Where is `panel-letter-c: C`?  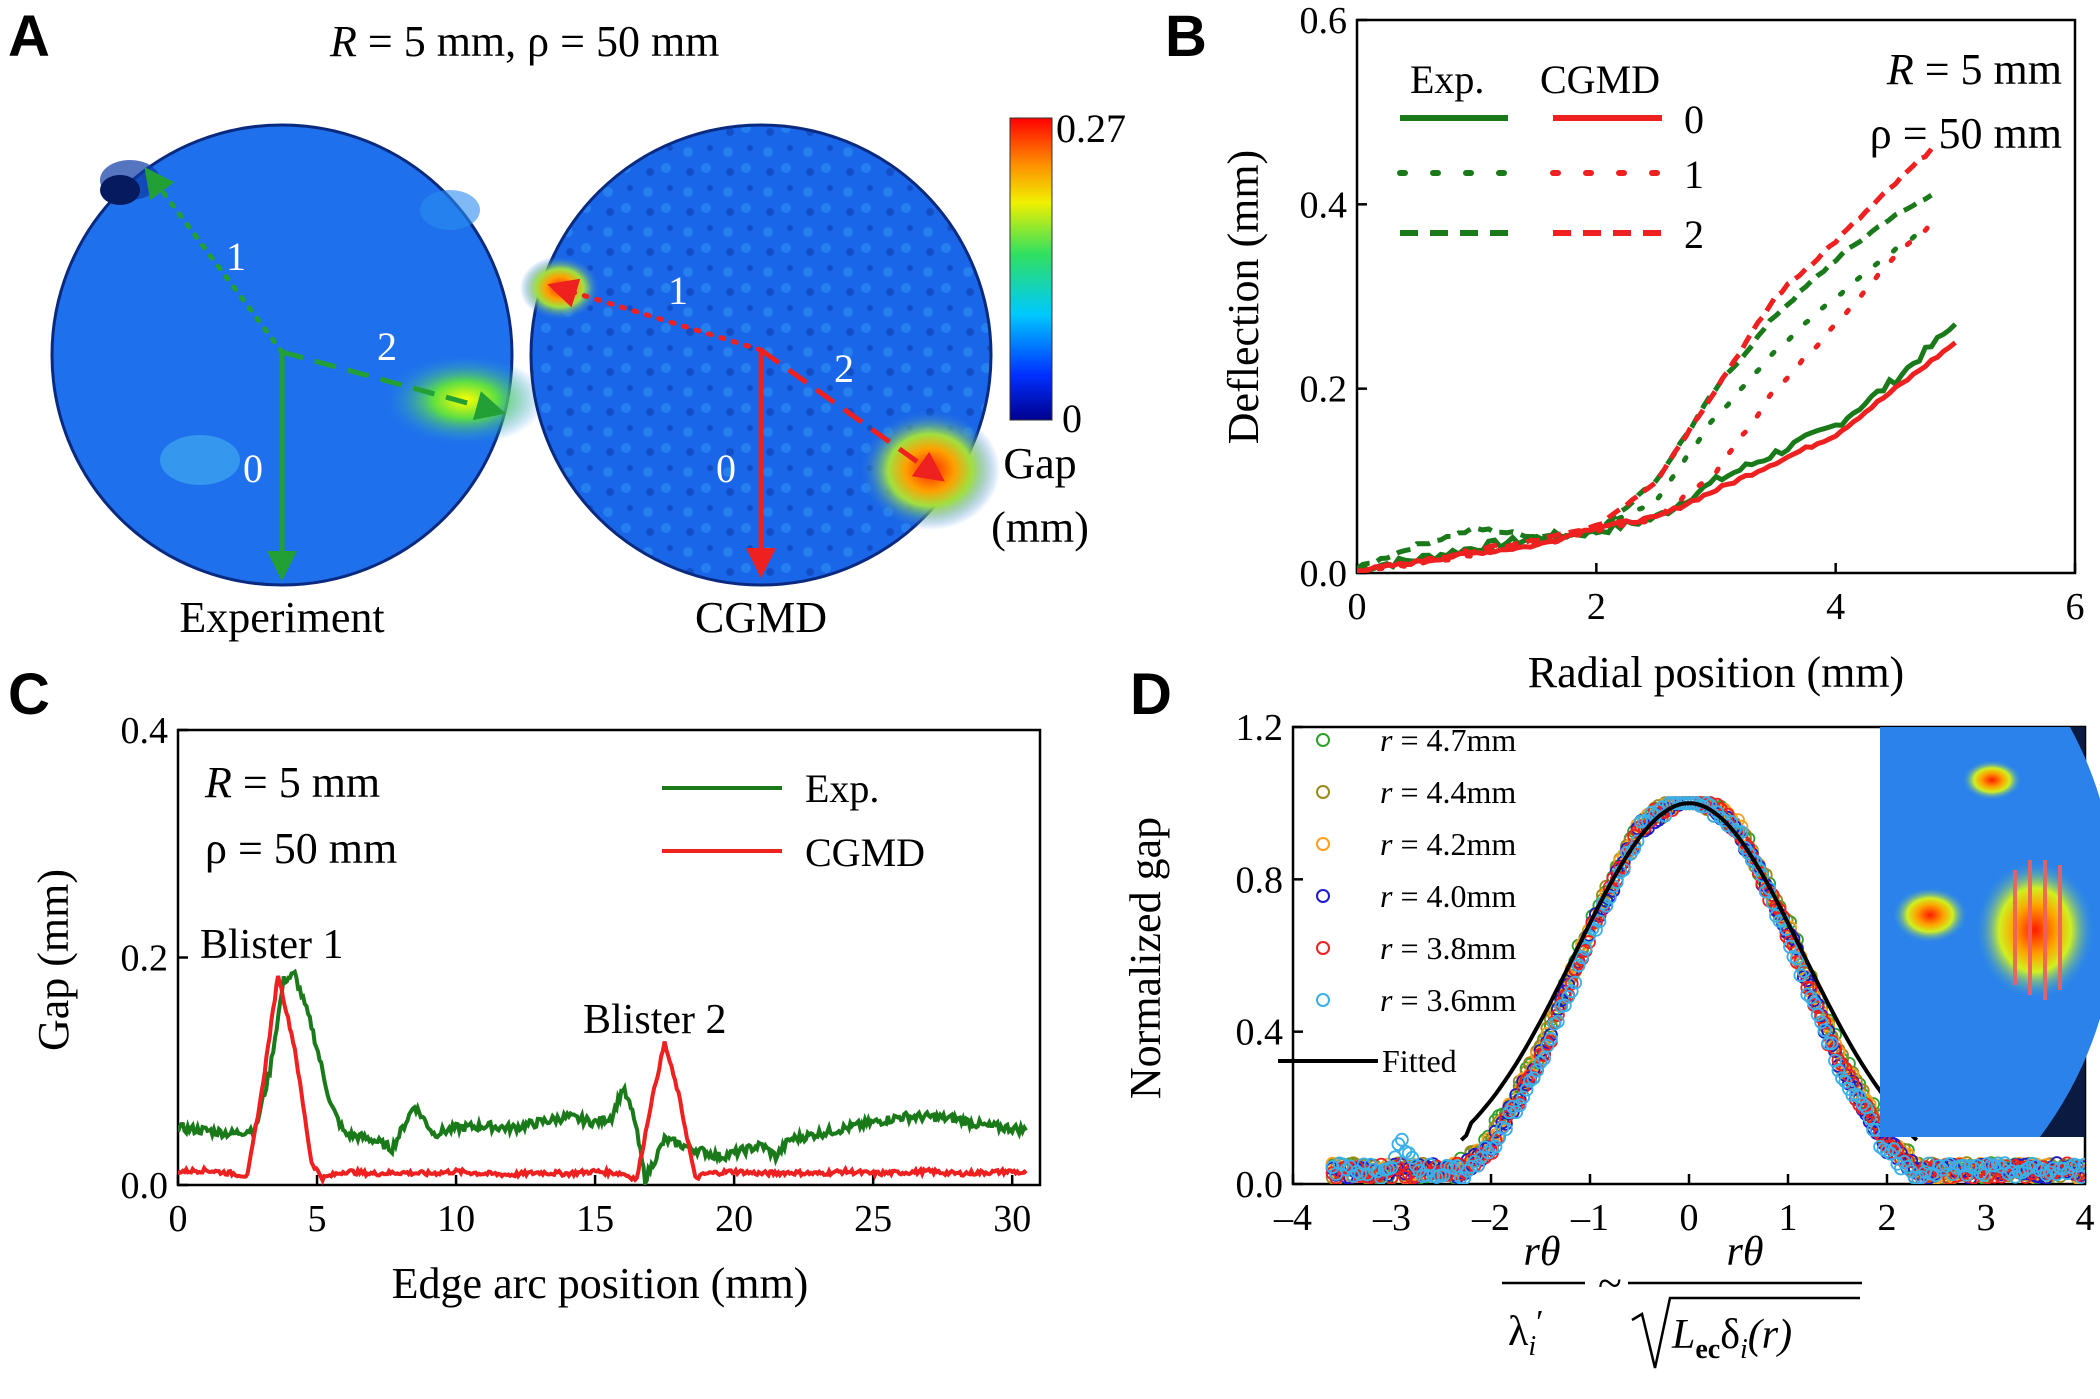
panel-letter-c: C is located at coordinates (29, 694).